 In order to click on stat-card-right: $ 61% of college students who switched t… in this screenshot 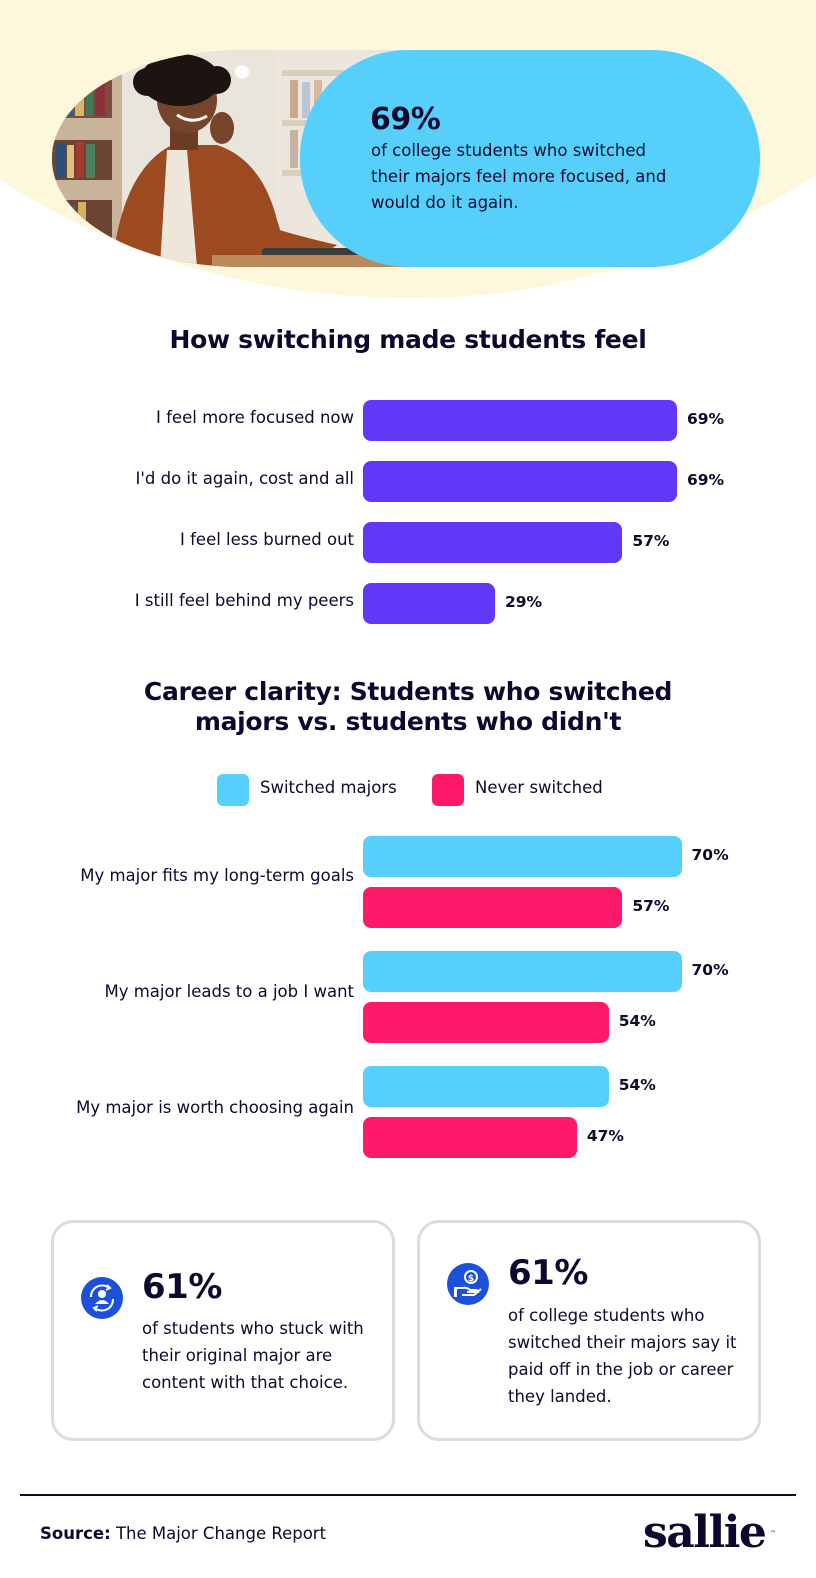, I will do `click(589, 1330)`.